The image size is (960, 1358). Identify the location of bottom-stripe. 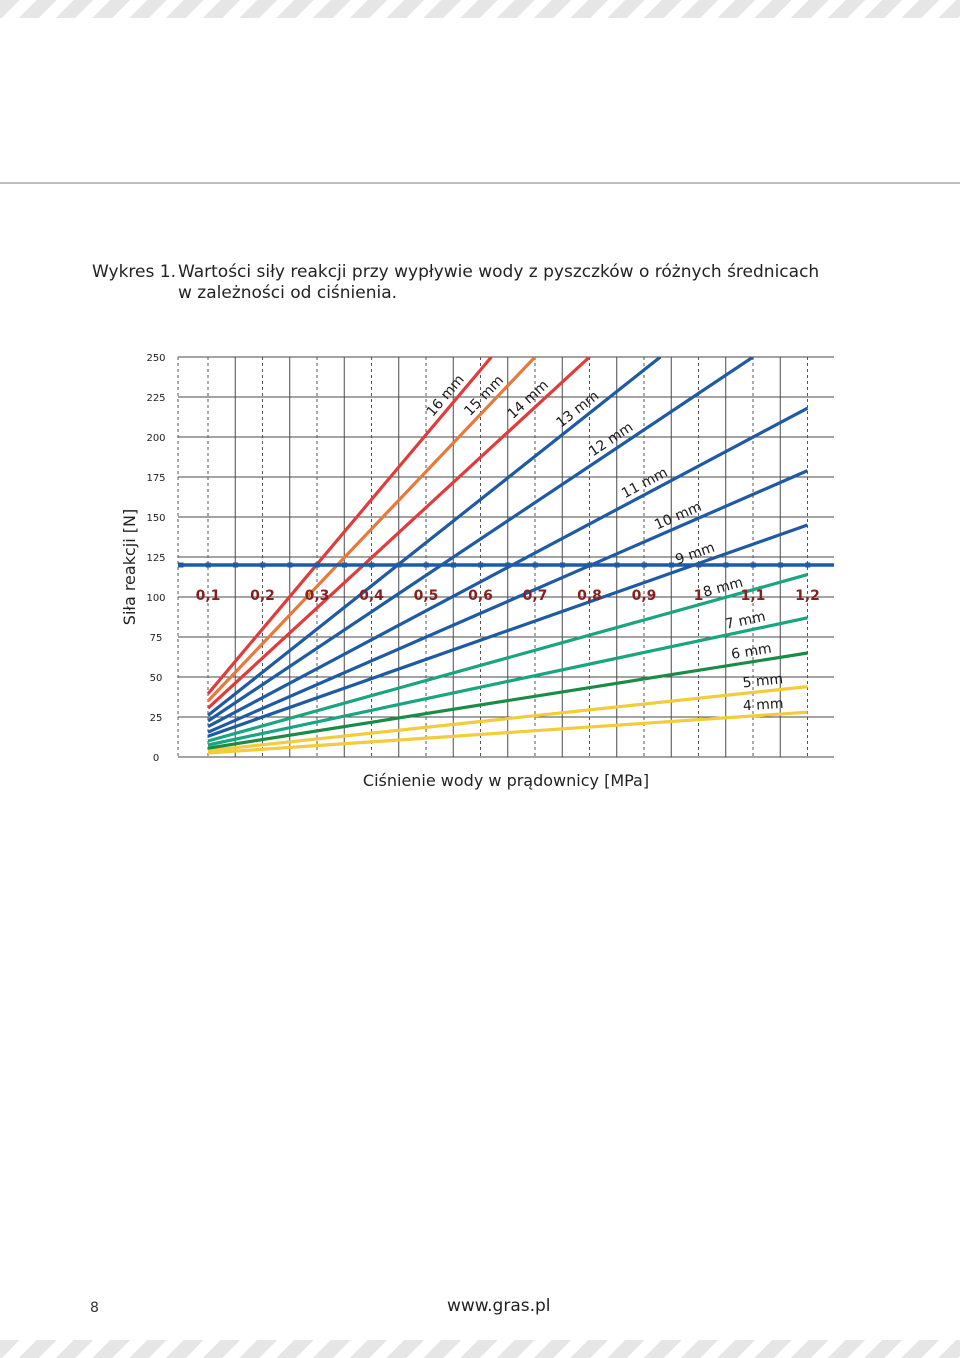
(480, 1349).